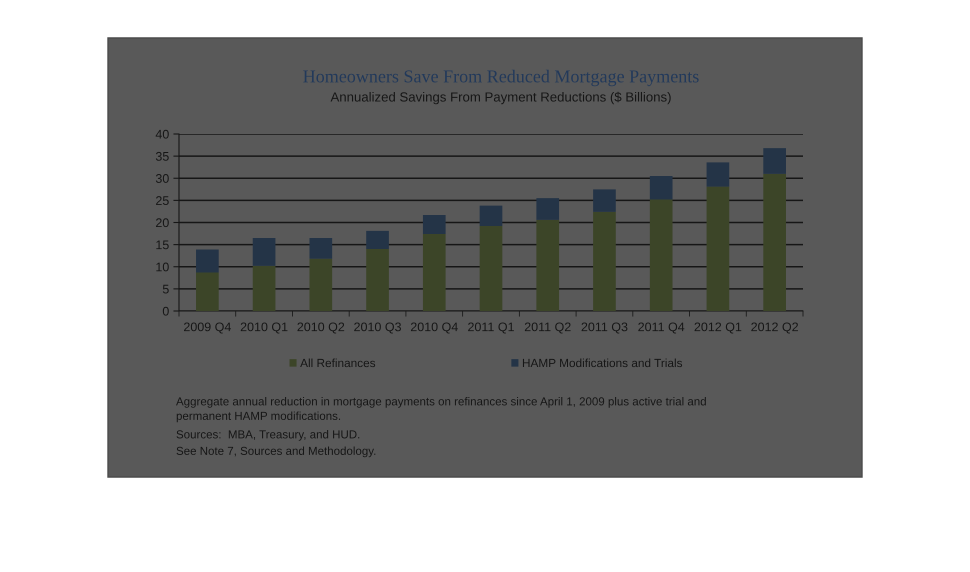  What do you see at coordinates (162, 134) in the screenshot?
I see `y-tick-label: 40` at bounding box center [162, 134].